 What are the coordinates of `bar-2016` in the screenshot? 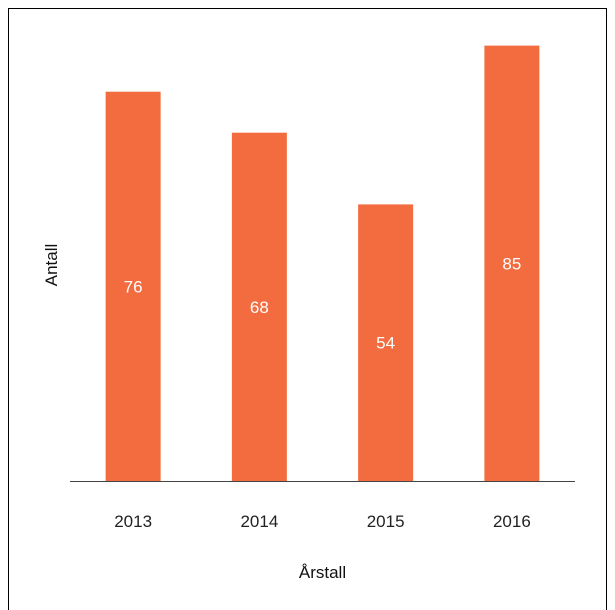 It's located at (512, 263).